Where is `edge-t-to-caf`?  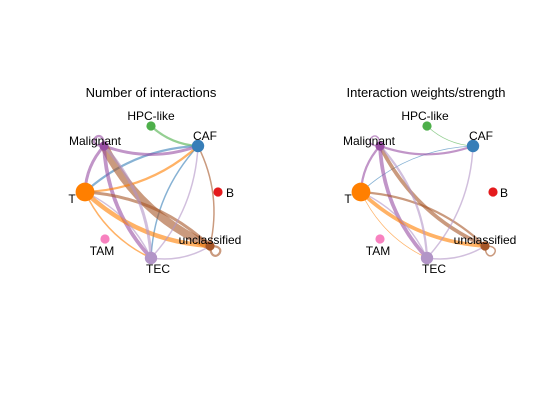 edge-t-to-caf is located at coordinates (141, 169).